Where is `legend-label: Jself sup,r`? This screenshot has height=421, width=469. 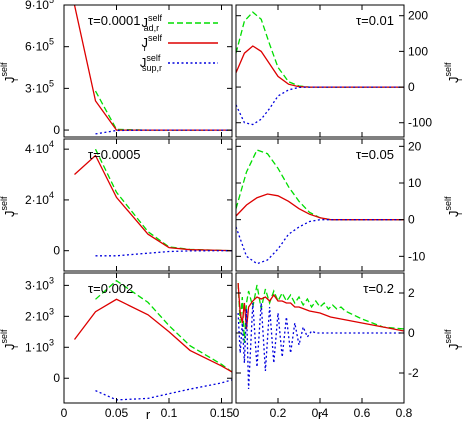 legend-label: Jself sup,r is located at coordinates (151, 63).